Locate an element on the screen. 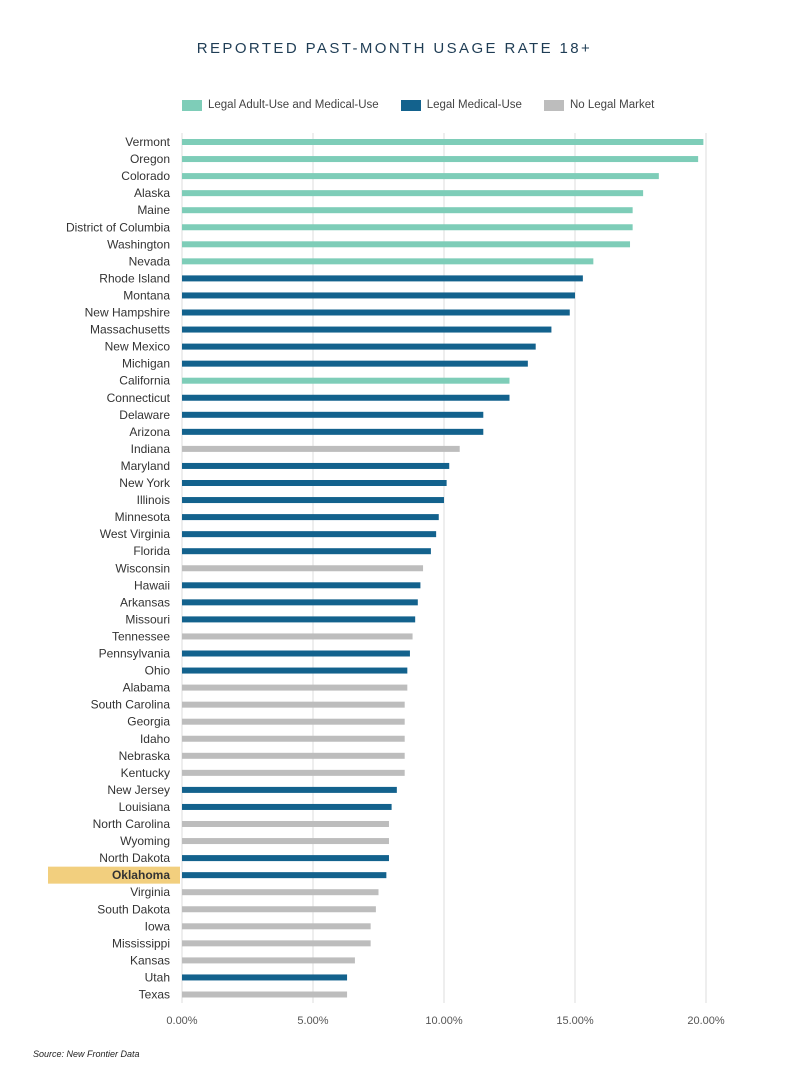 This screenshot has height=1080, width=789. category-label-kentucky: Kentucky is located at coordinates (145, 773).